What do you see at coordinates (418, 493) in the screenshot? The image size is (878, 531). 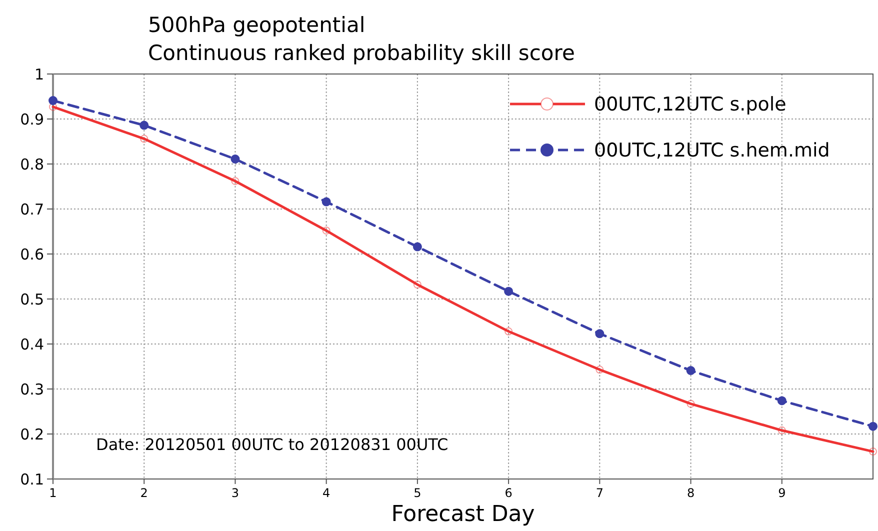 I see `x-tick-label: 5` at bounding box center [418, 493].